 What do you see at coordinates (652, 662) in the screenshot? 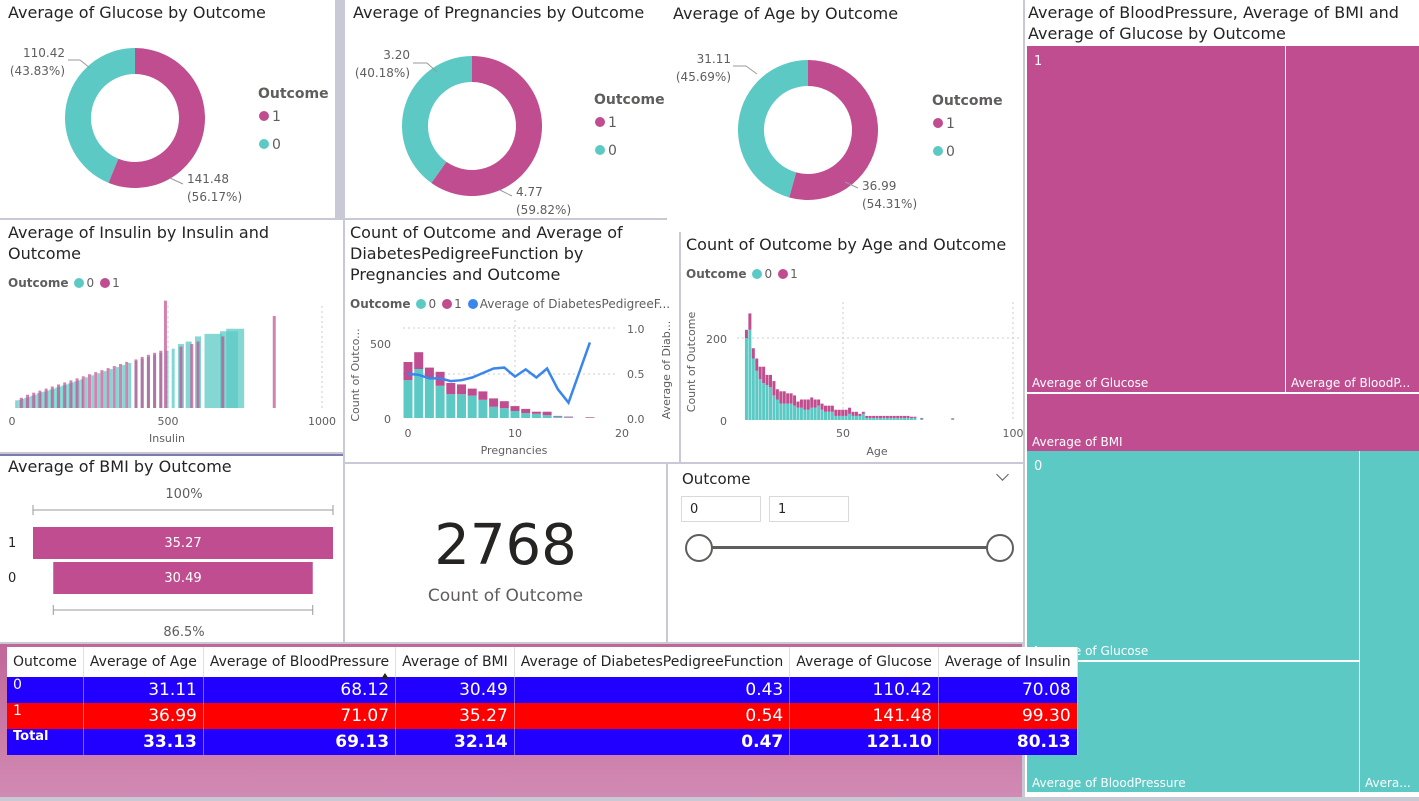
I see `col-header: Average of DiabetesPedigreeFunction` at bounding box center [652, 662].